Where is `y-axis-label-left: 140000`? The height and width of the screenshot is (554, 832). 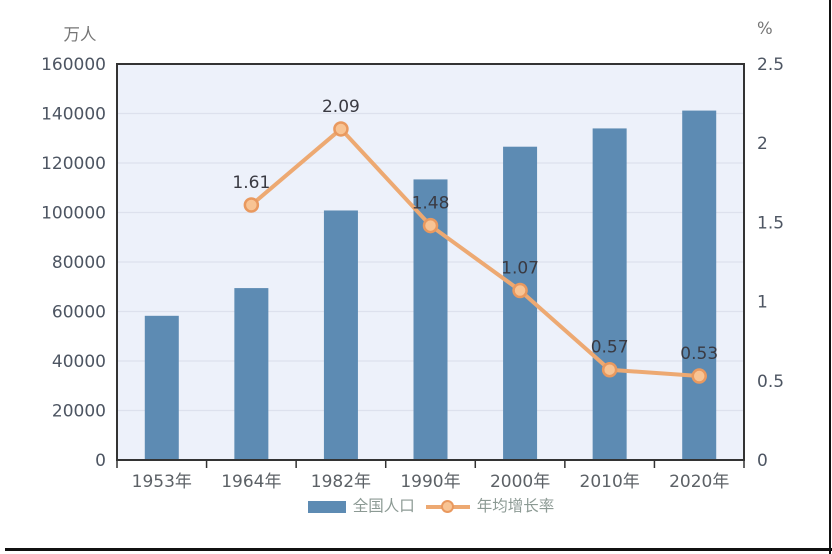 y-axis-label-left: 140000 is located at coordinates (73, 115).